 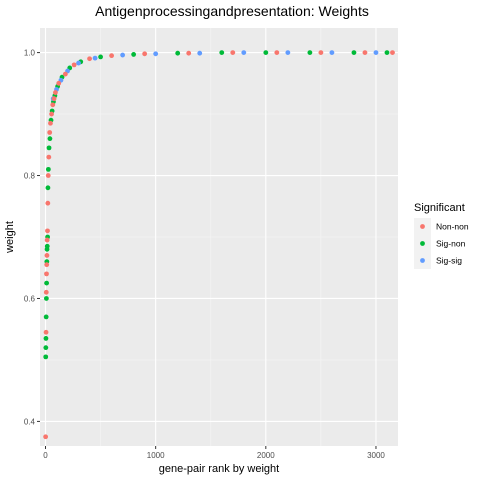 I want to click on x-tick-label: 0, so click(x=45, y=455).